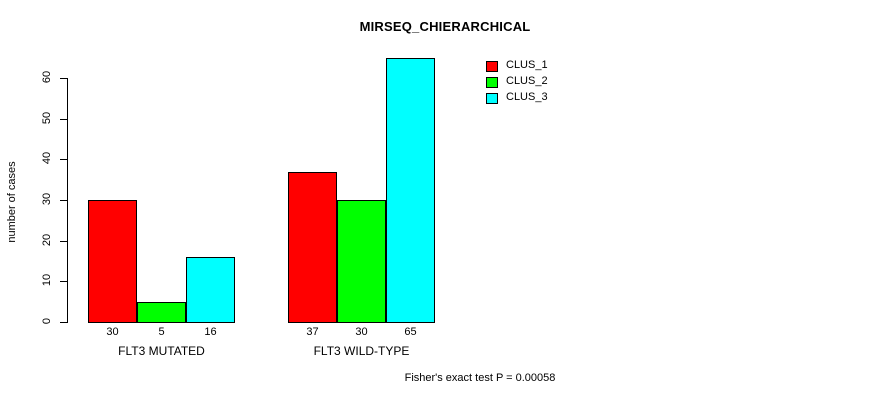 The height and width of the screenshot is (400, 890). What do you see at coordinates (527, 97) in the screenshot?
I see `legend-item-label: CLUS_3` at bounding box center [527, 97].